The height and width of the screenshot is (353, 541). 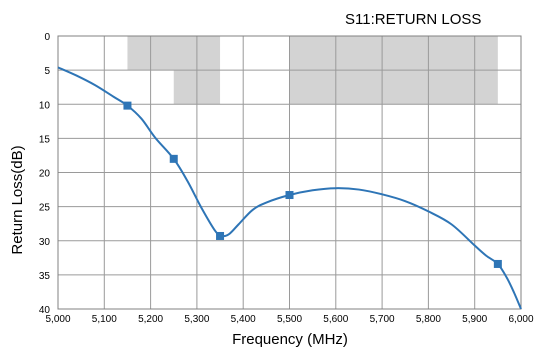 What do you see at coordinates (17, 199) in the screenshot?
I see `y-axis-label: Return Loss(dB)` at bounding box center [17, 199].